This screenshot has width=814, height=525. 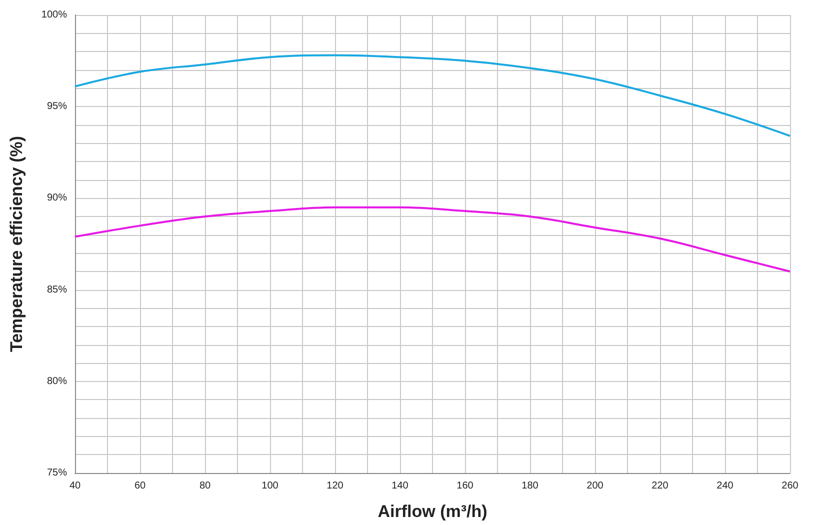 What do you see at coordinates (16, 244) in the screenshot?
I see `y-axis-title: Temperature efficiency (%)` at bounding box center [16, 244].